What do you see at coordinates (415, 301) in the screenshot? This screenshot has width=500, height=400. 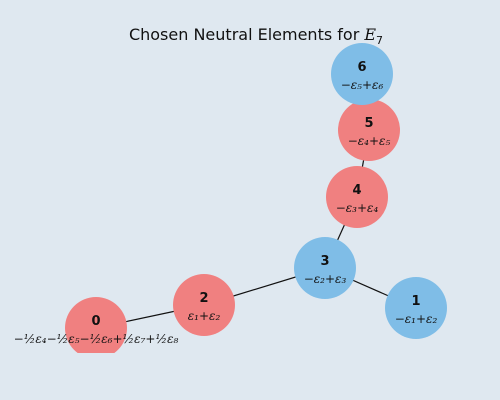 I see `node-1-index: 1` at bounding box center [415, 301].